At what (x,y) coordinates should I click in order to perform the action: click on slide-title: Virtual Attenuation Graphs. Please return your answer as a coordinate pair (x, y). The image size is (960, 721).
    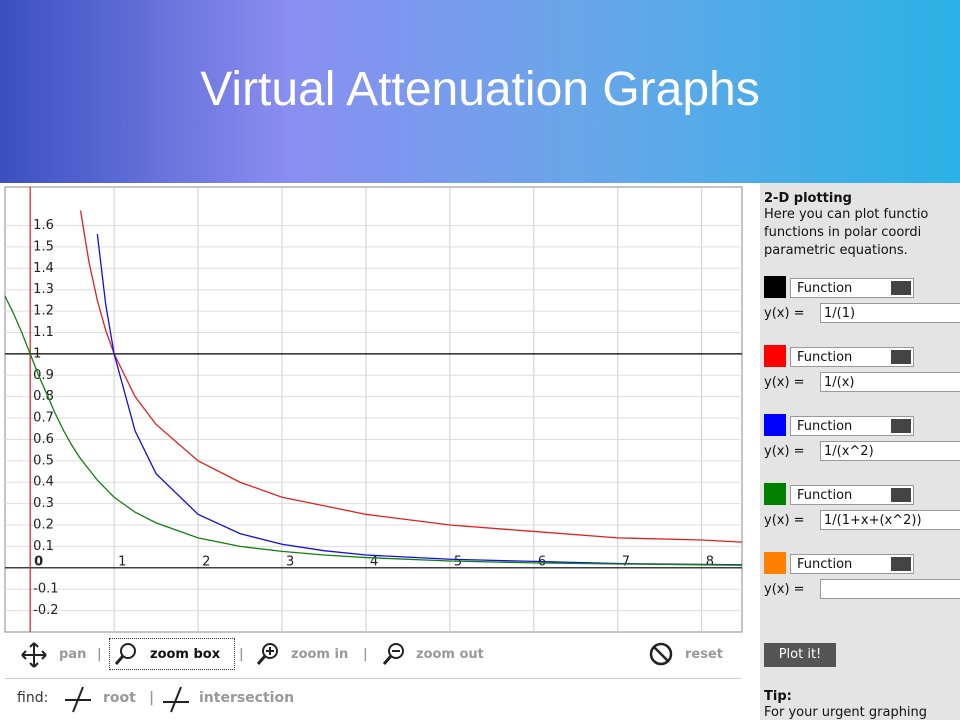
    Looking at the image, I should click on (480, 89).